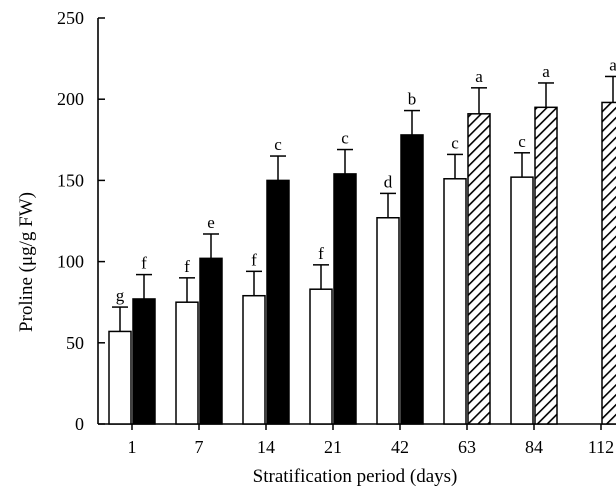 This screenshot has height=488, width=616. I want to click on significance-letter: e, so click(211, 222).